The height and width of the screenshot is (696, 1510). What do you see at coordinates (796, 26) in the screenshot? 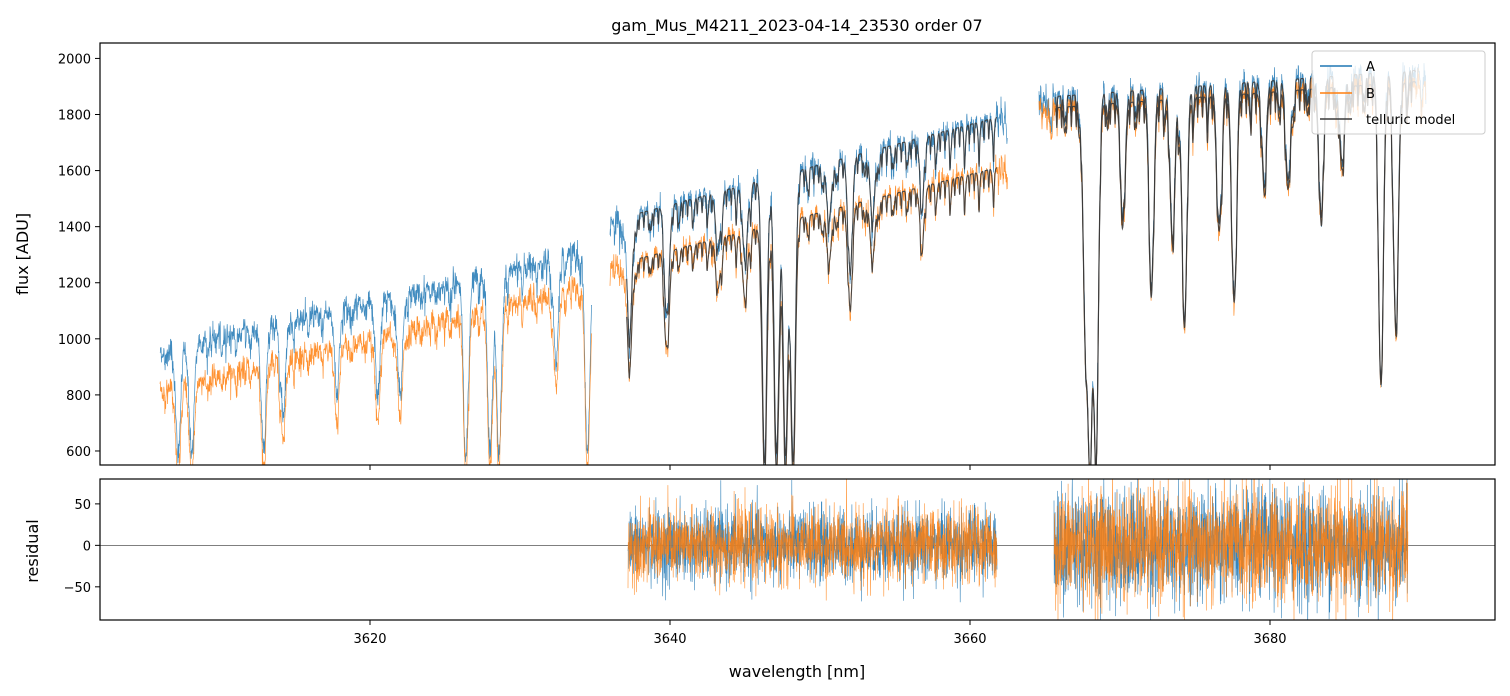
I see `chart-title: gam_Mus_M4211_2023-04-14_23530 order 07` at bounding box center [796, 26].